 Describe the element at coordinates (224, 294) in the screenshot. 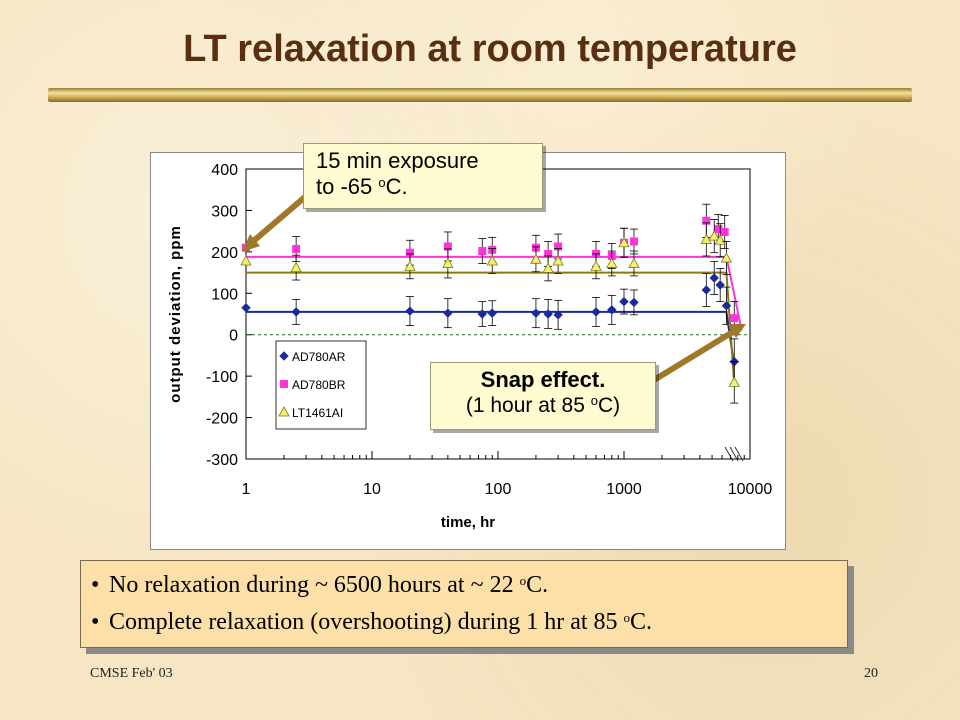

I see `y-tick-label: 100` at that location.